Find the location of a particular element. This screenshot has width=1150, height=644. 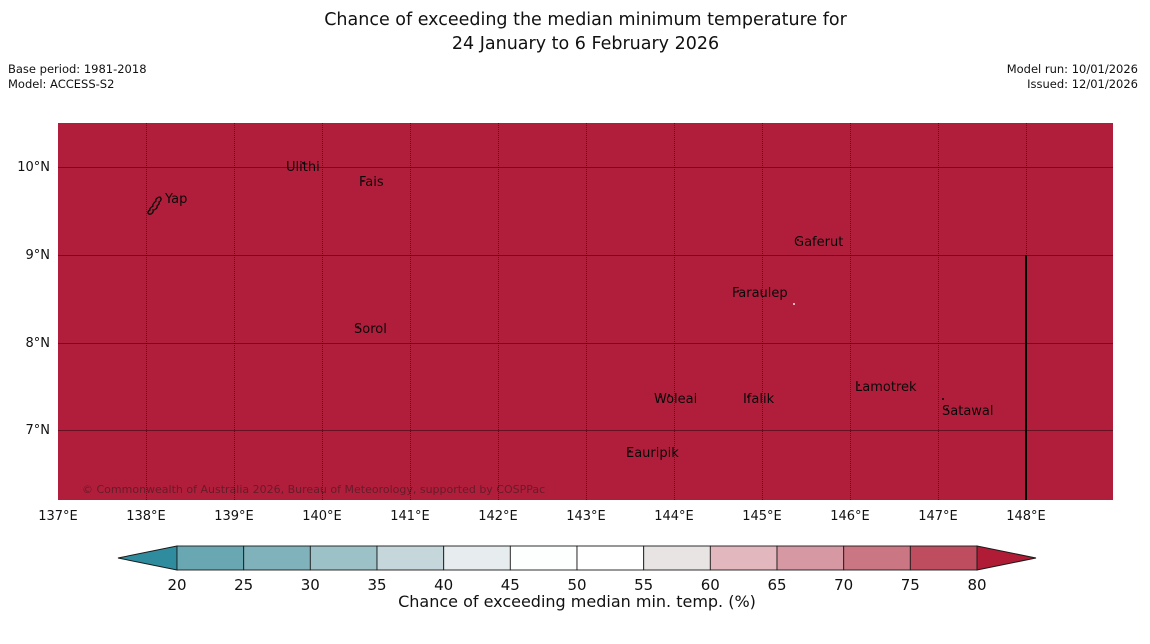

model-text: Model: ACCESS-S2 is located at coordinates (61, 84).